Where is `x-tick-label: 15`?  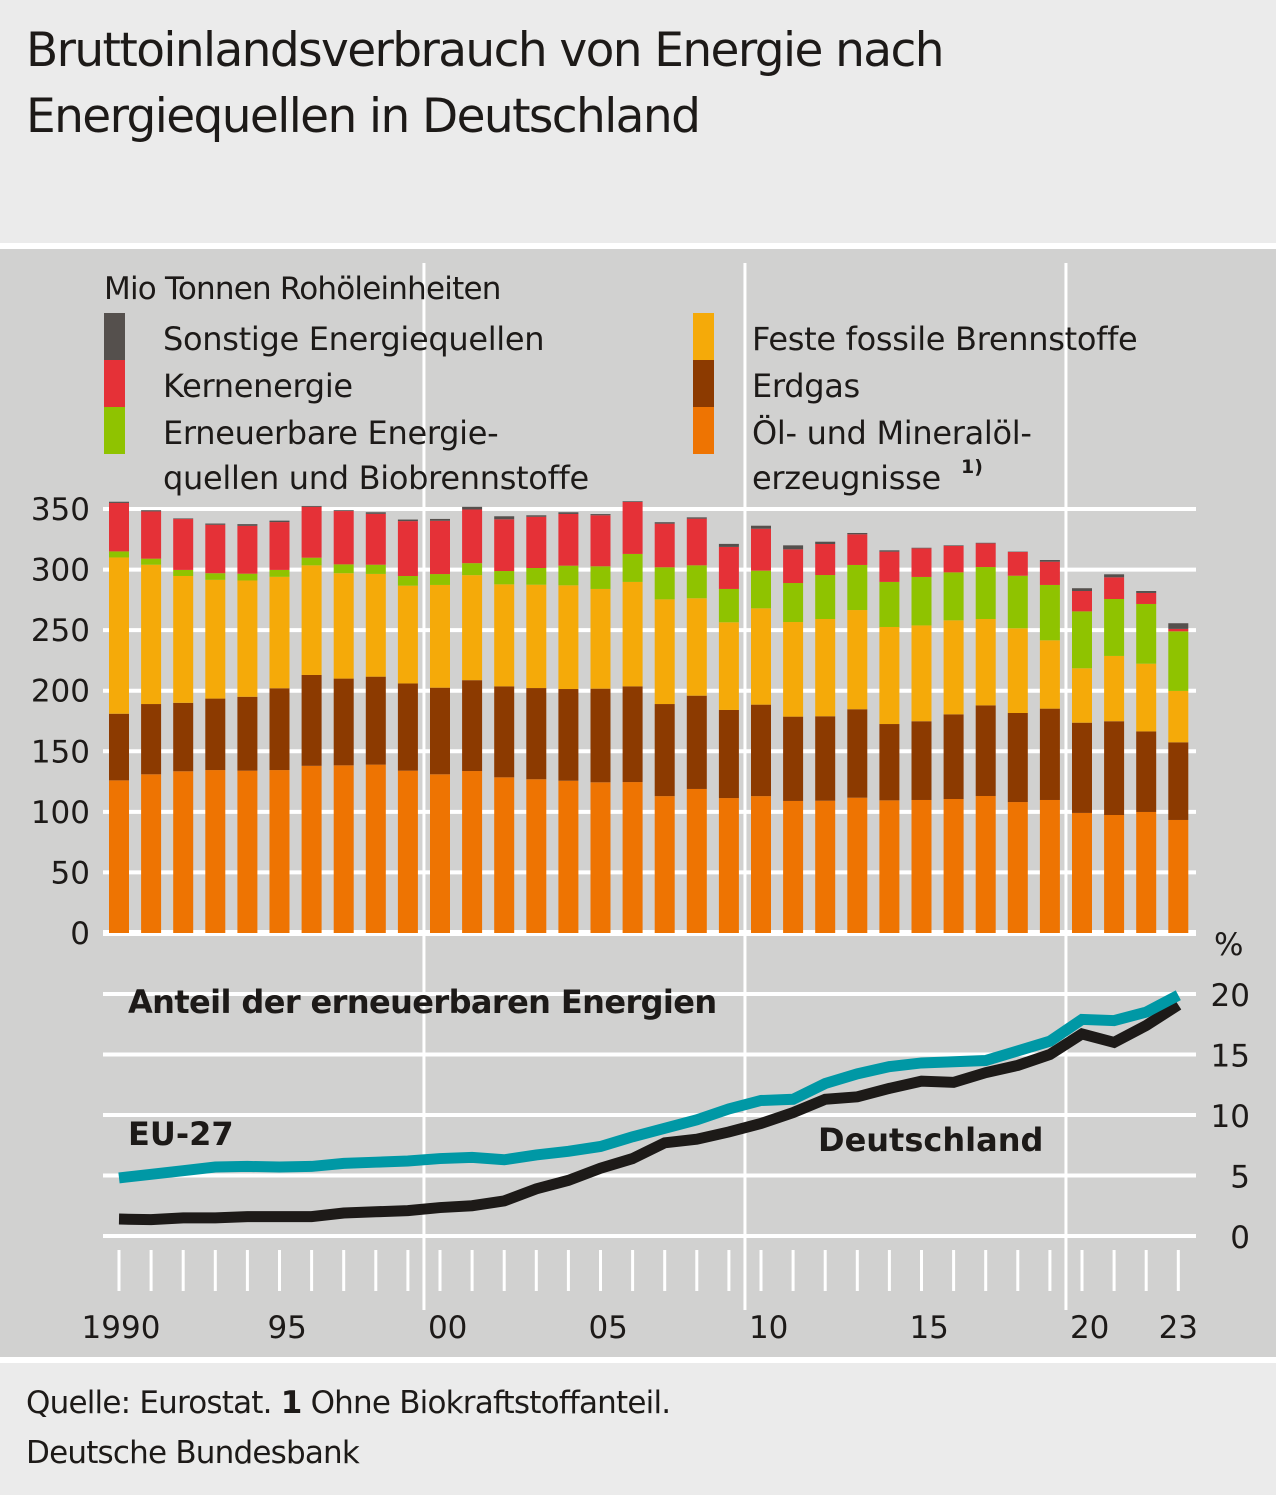
x-tick-label: 15 is located at coordinates (928, 1328).